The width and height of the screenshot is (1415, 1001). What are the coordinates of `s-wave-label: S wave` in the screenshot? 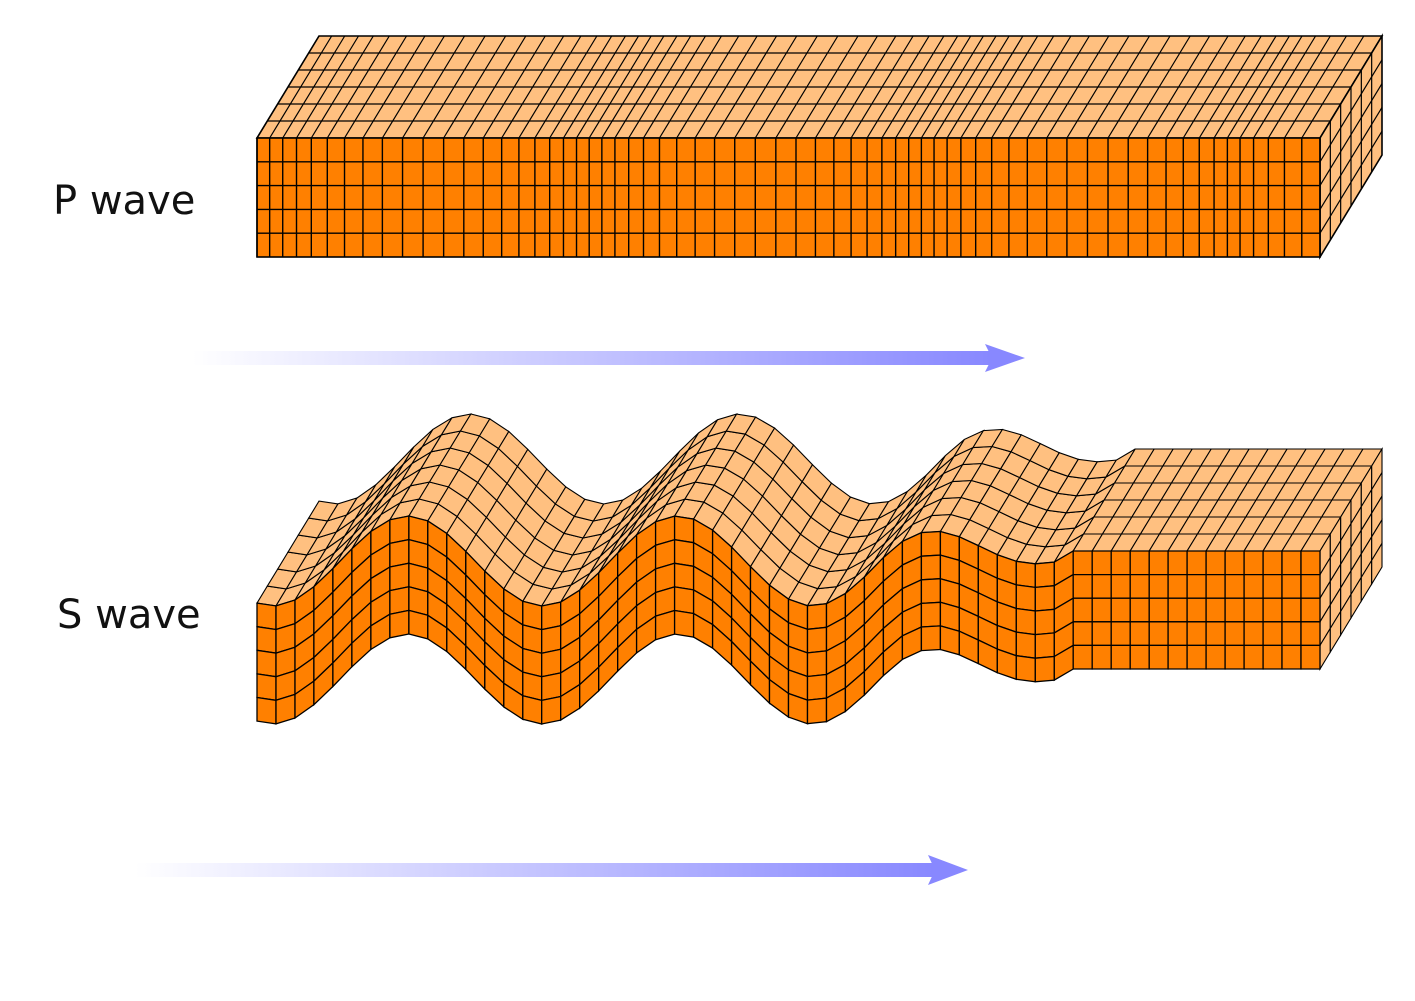 It's located at (129, 615).